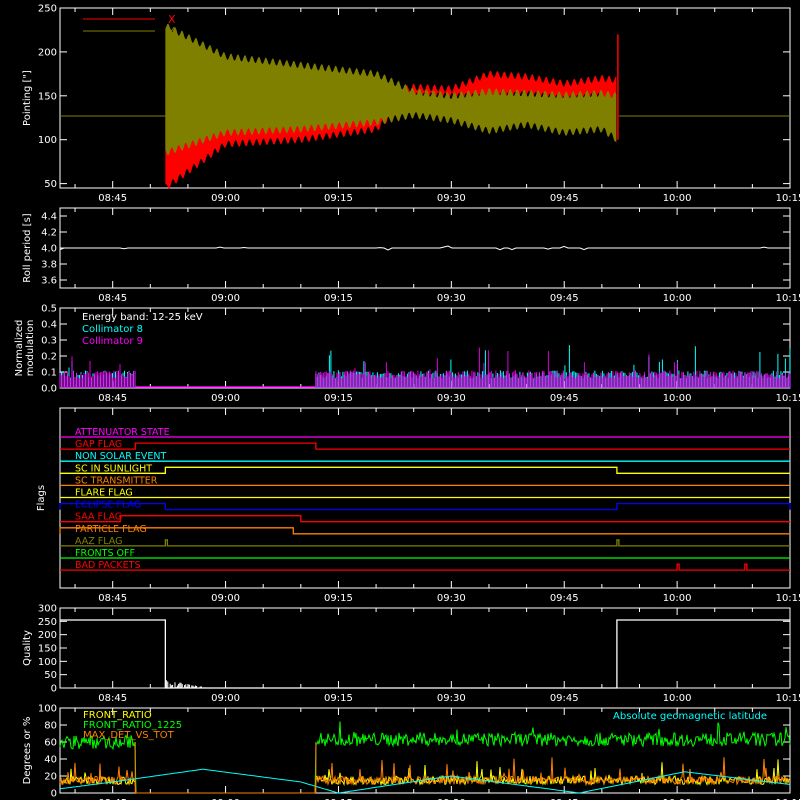 This screenshot has height=800, width=800. I want to click on y-tick-label: 3.8, so click(49, 265).